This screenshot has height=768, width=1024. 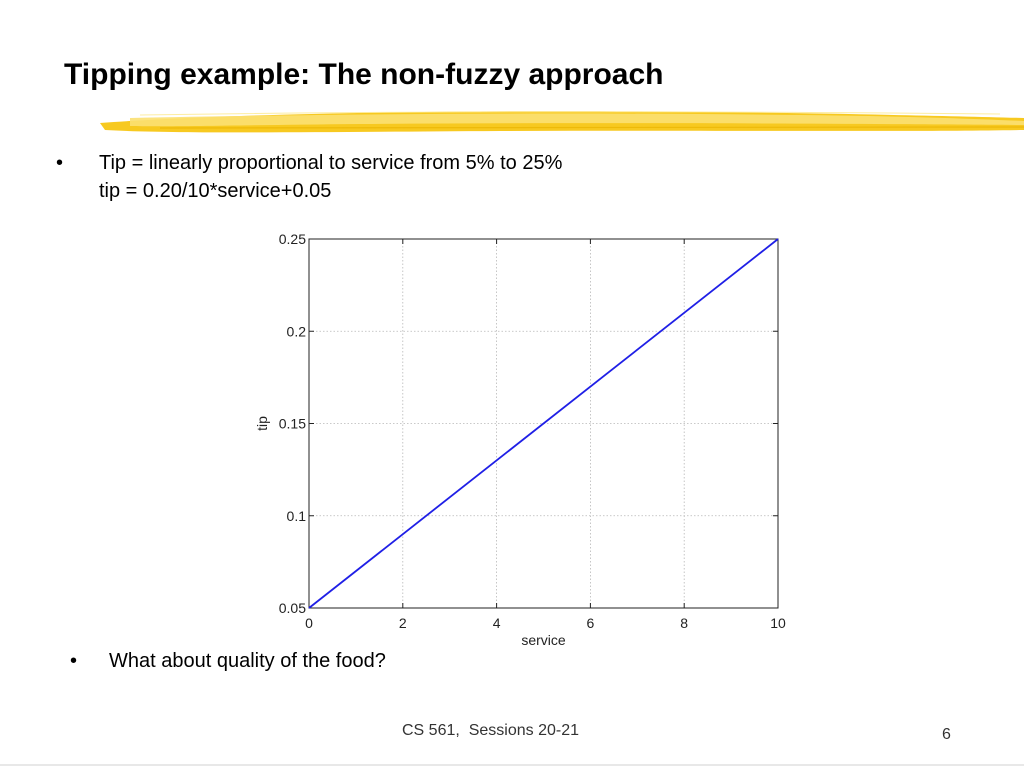 I want to click on x-axis-label: service, so click(x=543, y=640).